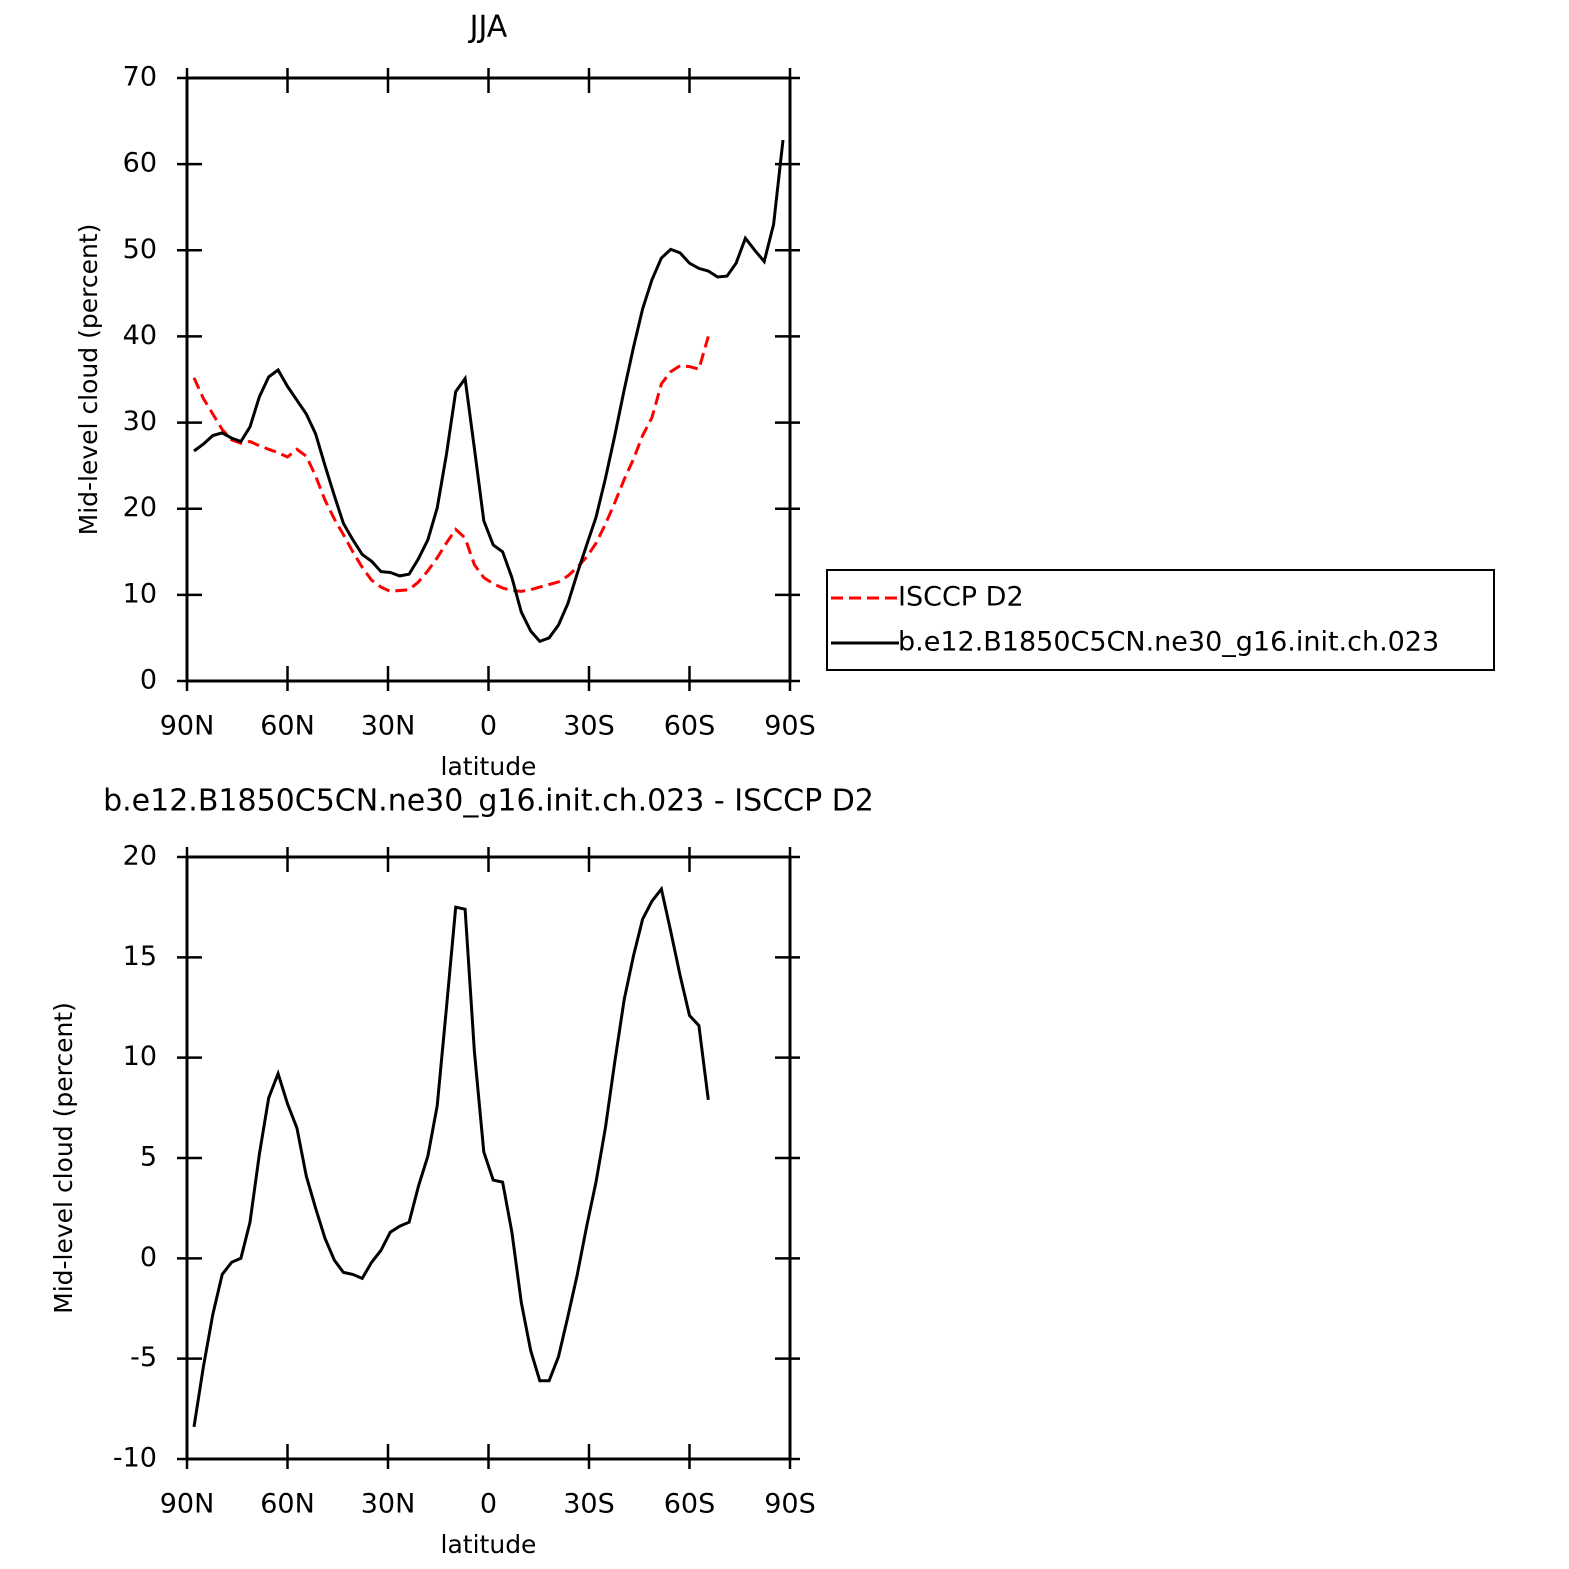 The height and width of the screenshot is (1569, 1569). Describe the element at coordinates (140, 249) in the screenshot. I see `y-tick-label: 50` at that location.